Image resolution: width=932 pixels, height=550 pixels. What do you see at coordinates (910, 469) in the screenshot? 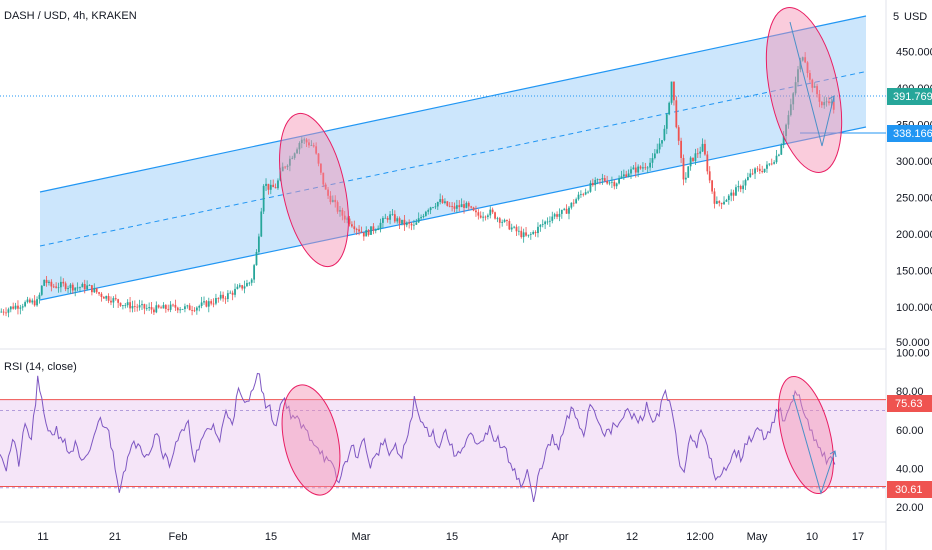
I see `rsi-axis-tick-label: 40.00` at bounding box center [910, 469].